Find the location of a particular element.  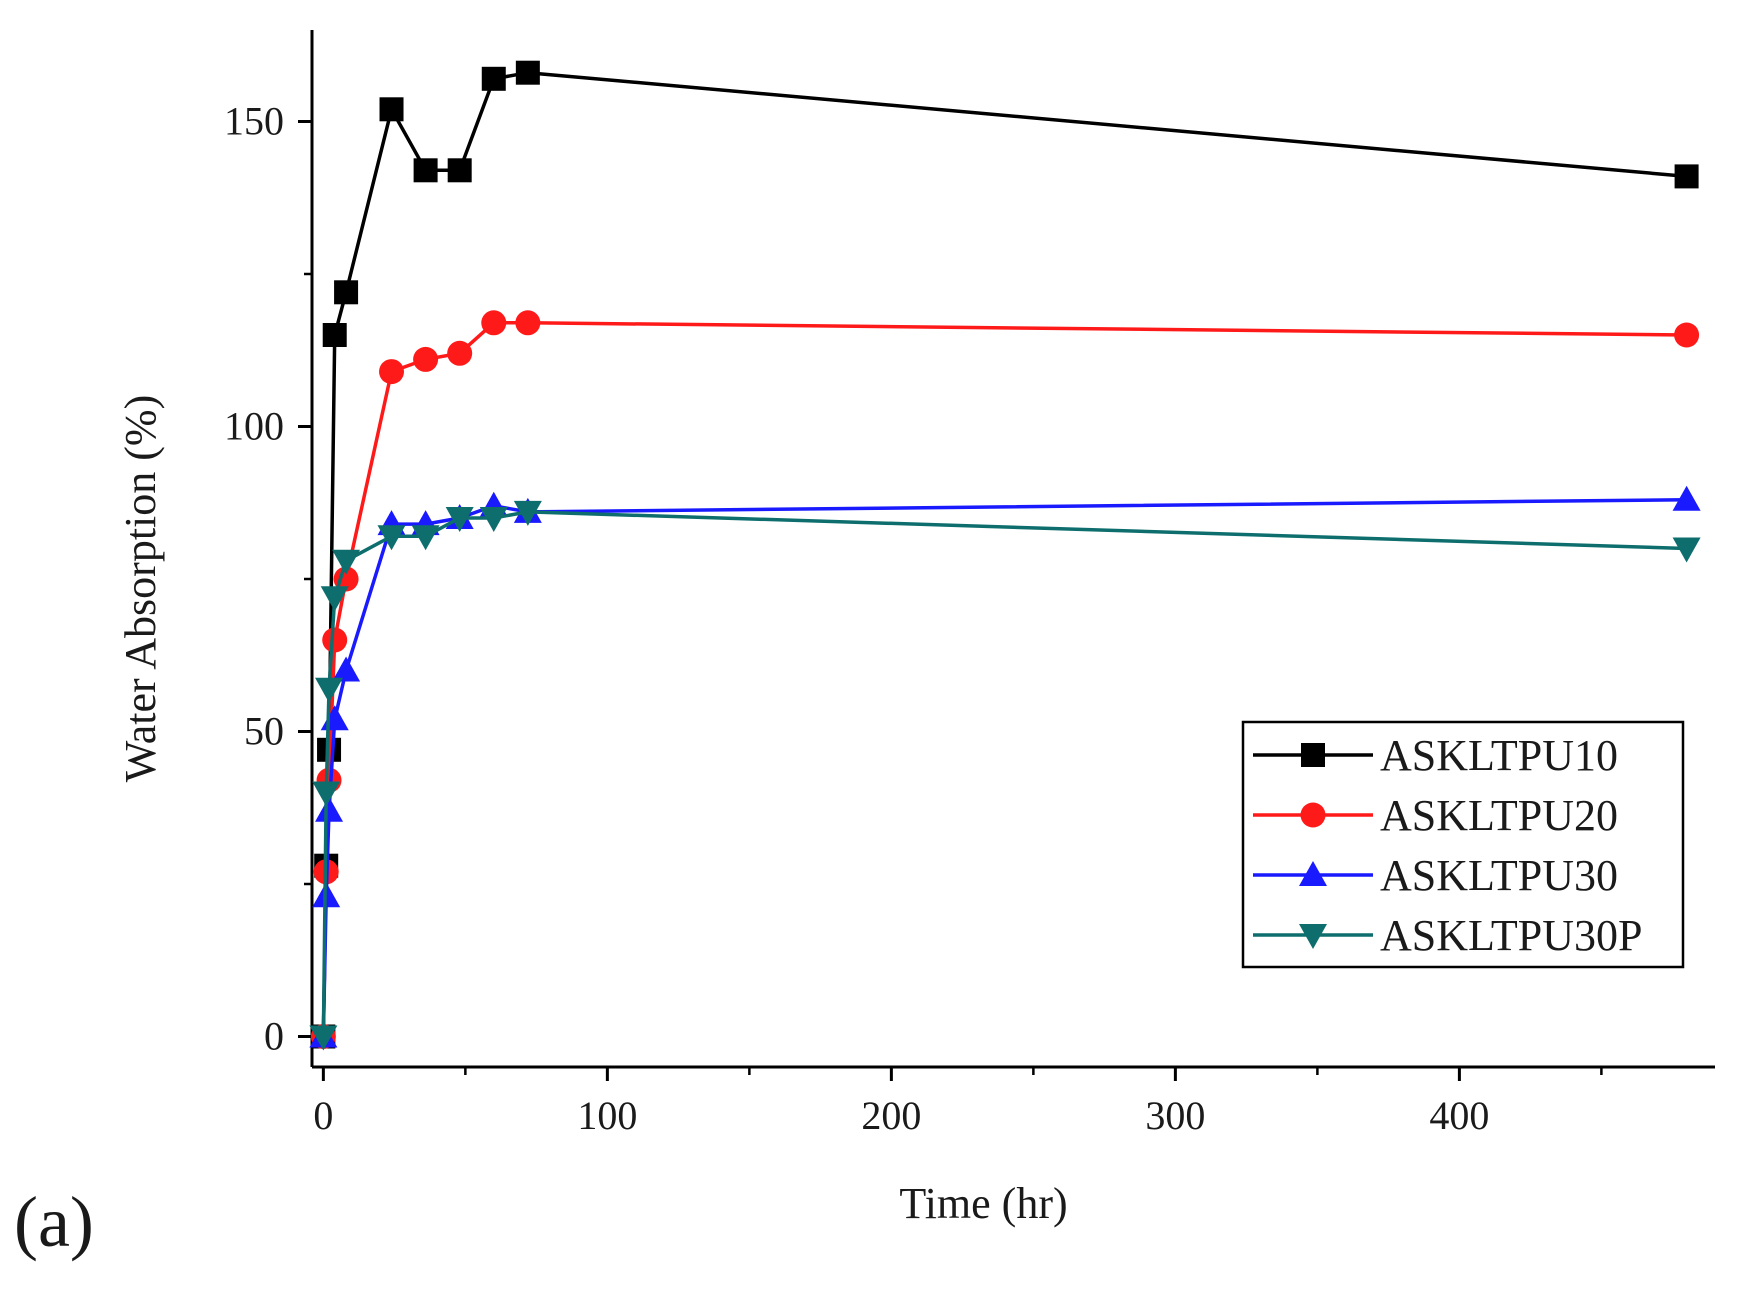

y-tick-label: 0 is located at coordinates (274, 1036).